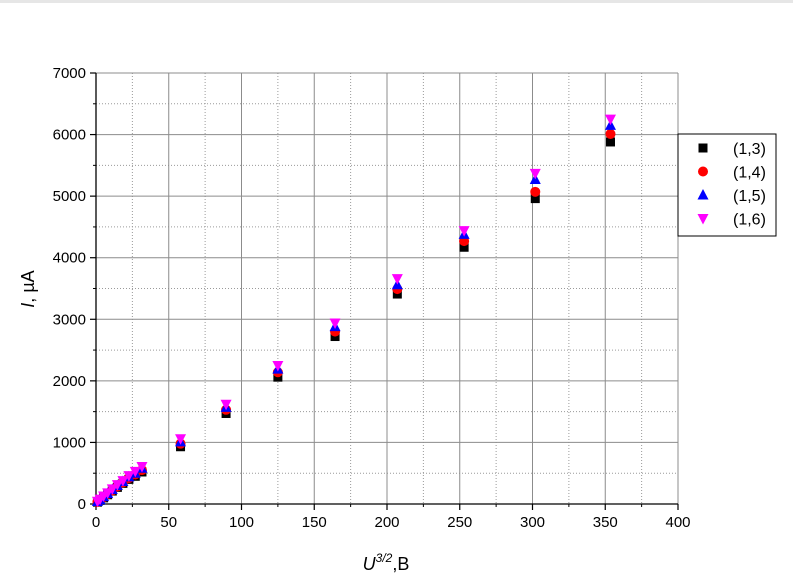  I want to click on y-tick-label: 1000, so click(69, 442).